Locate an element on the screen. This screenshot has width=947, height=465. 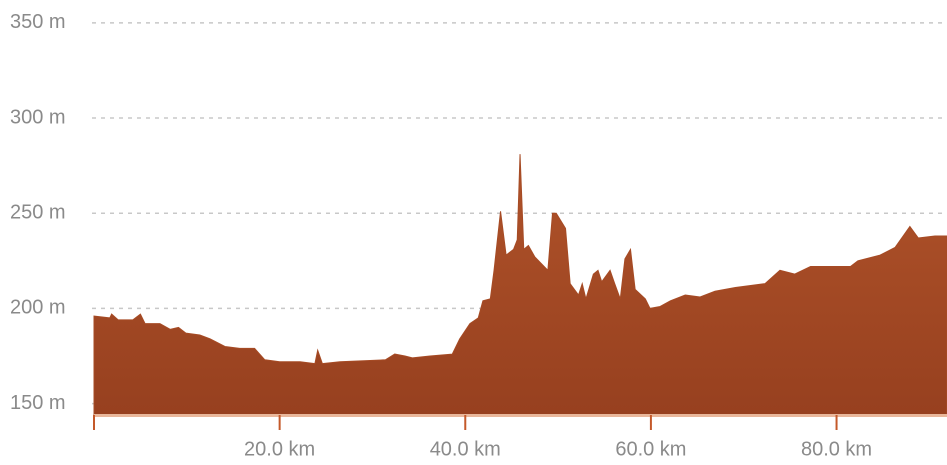
x-tick-label: 20.0 km is located at coordinates (279, 449).